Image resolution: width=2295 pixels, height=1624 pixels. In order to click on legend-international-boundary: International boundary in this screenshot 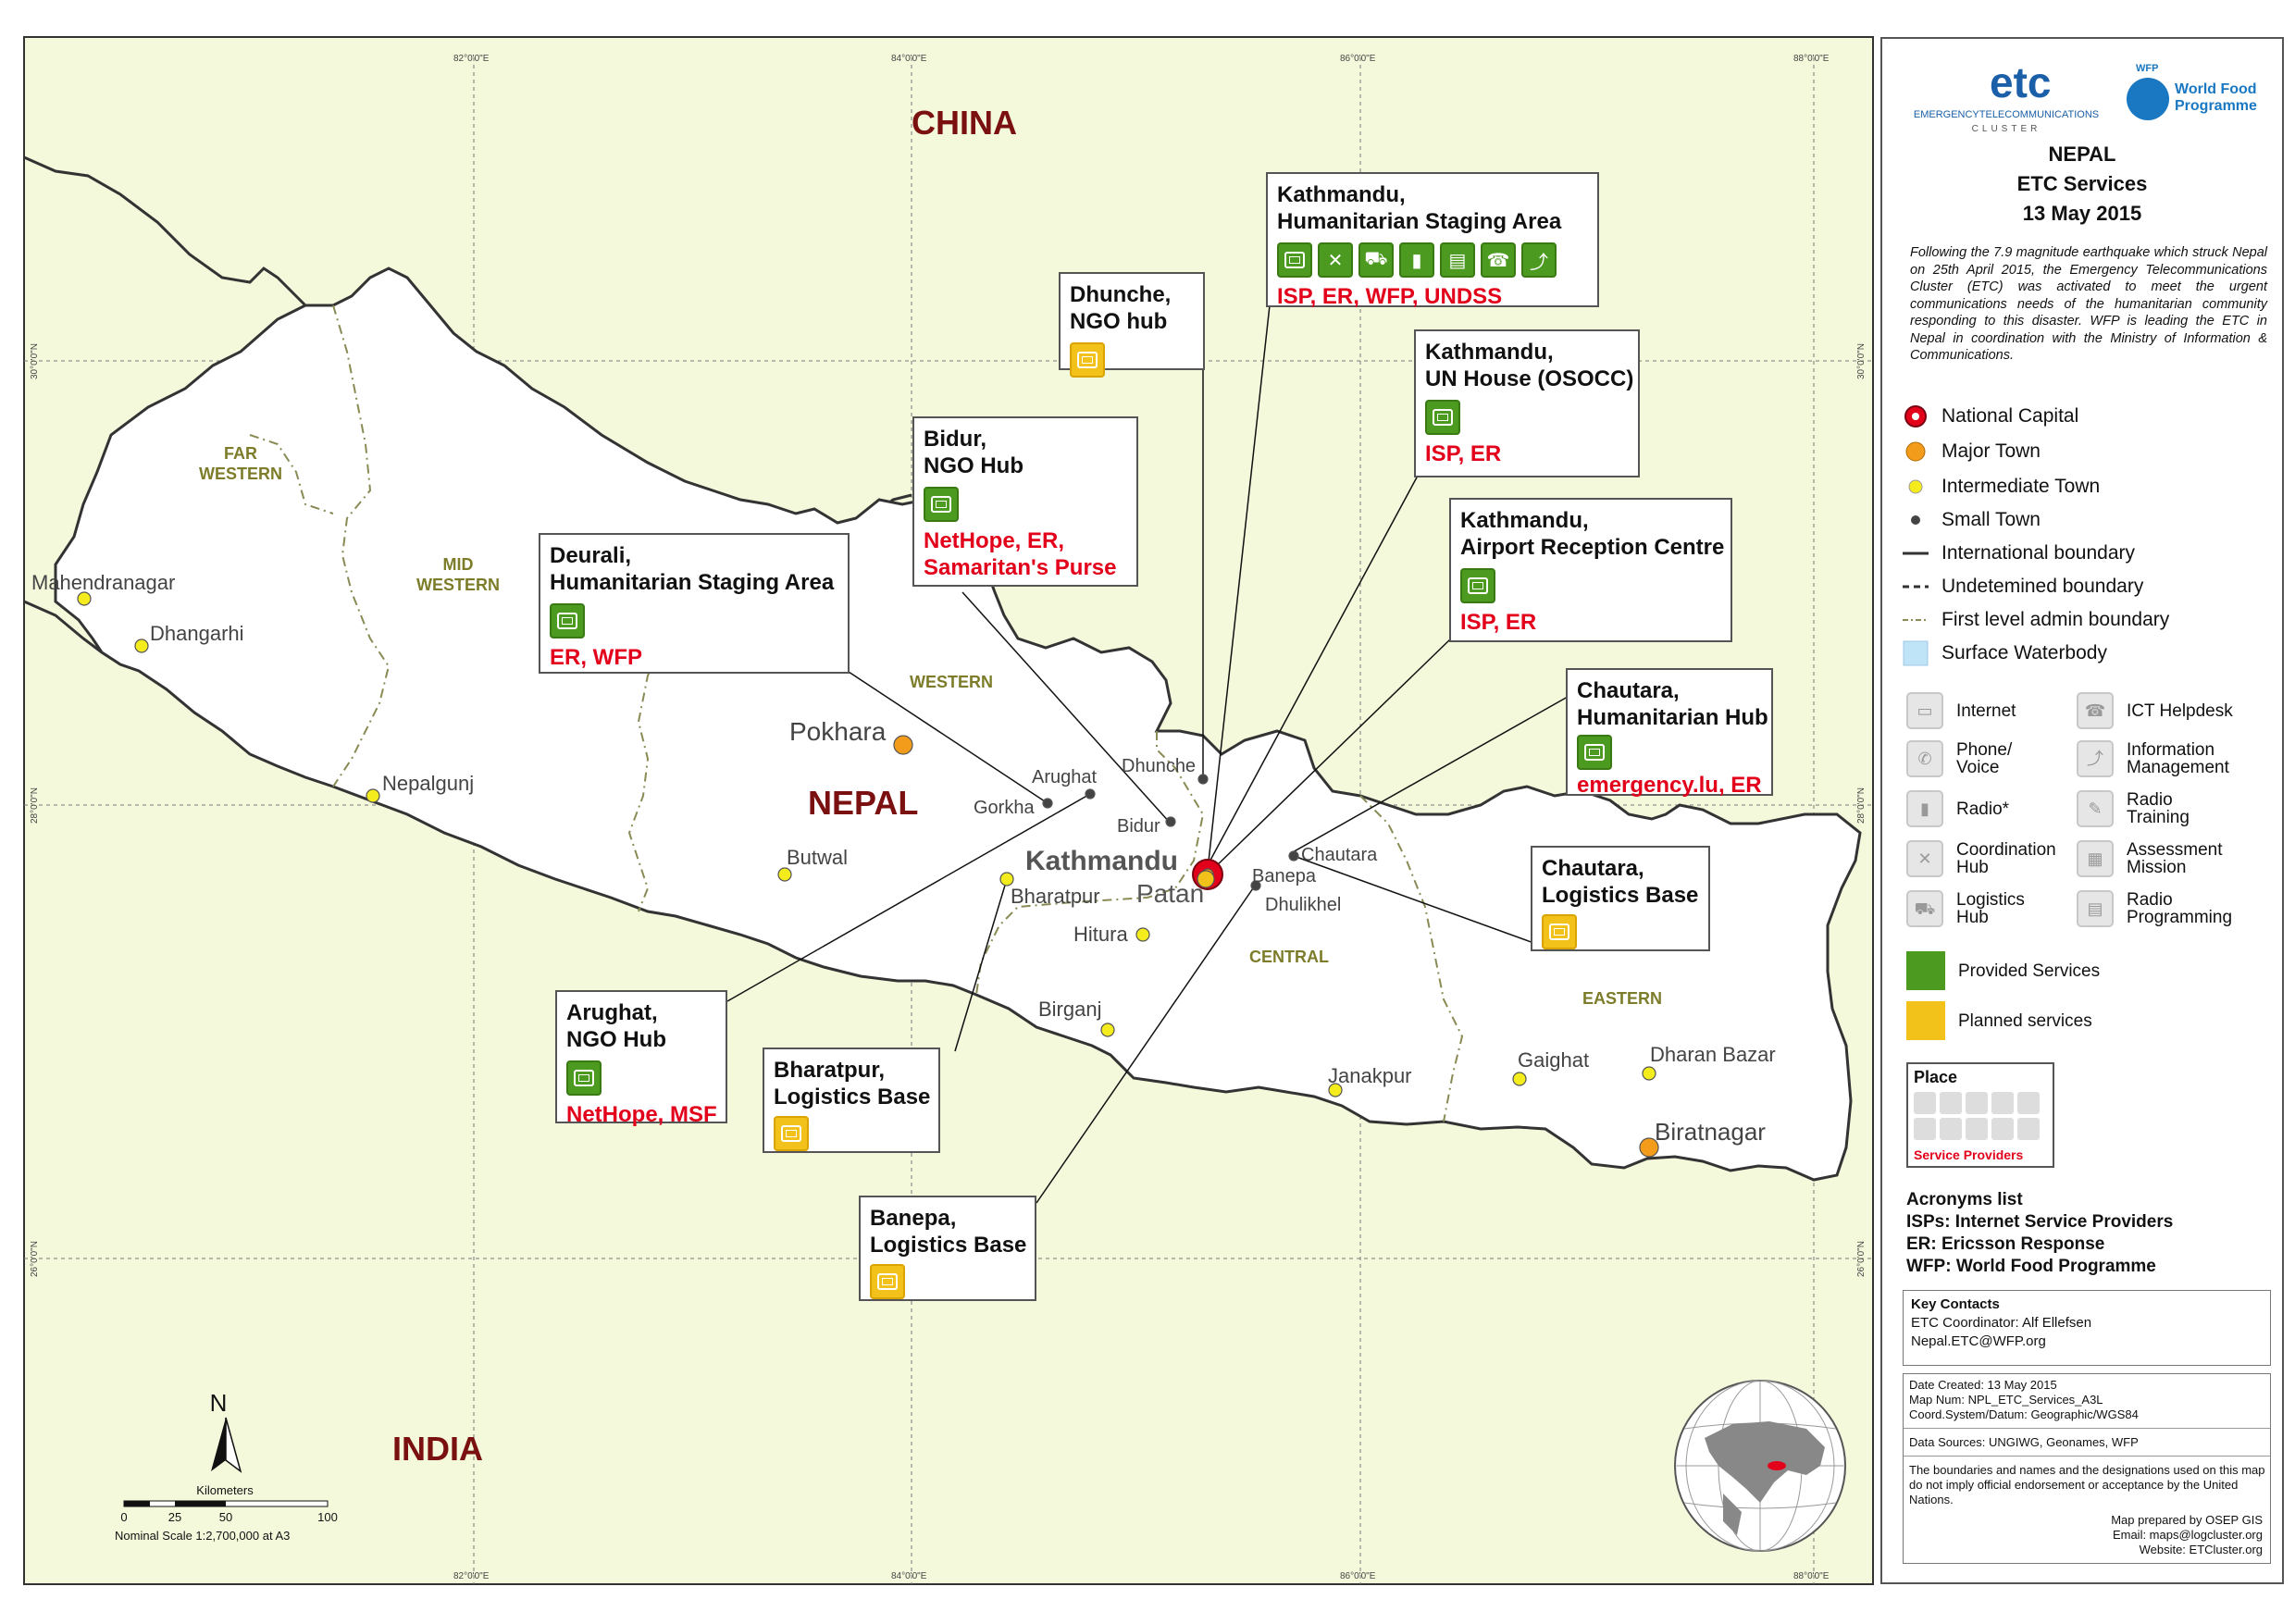, I will do `click(2019, 553)`.